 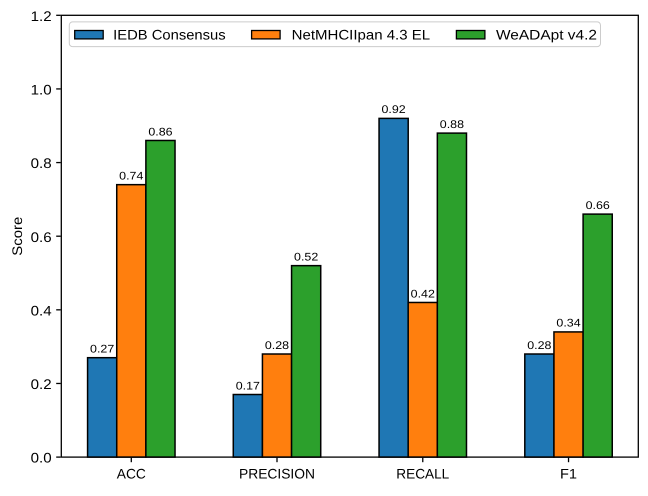 What do you see at coordinates (131, 473) in the screenshot?
I see `svg-text: ACC` at bounding box center [131, 473].